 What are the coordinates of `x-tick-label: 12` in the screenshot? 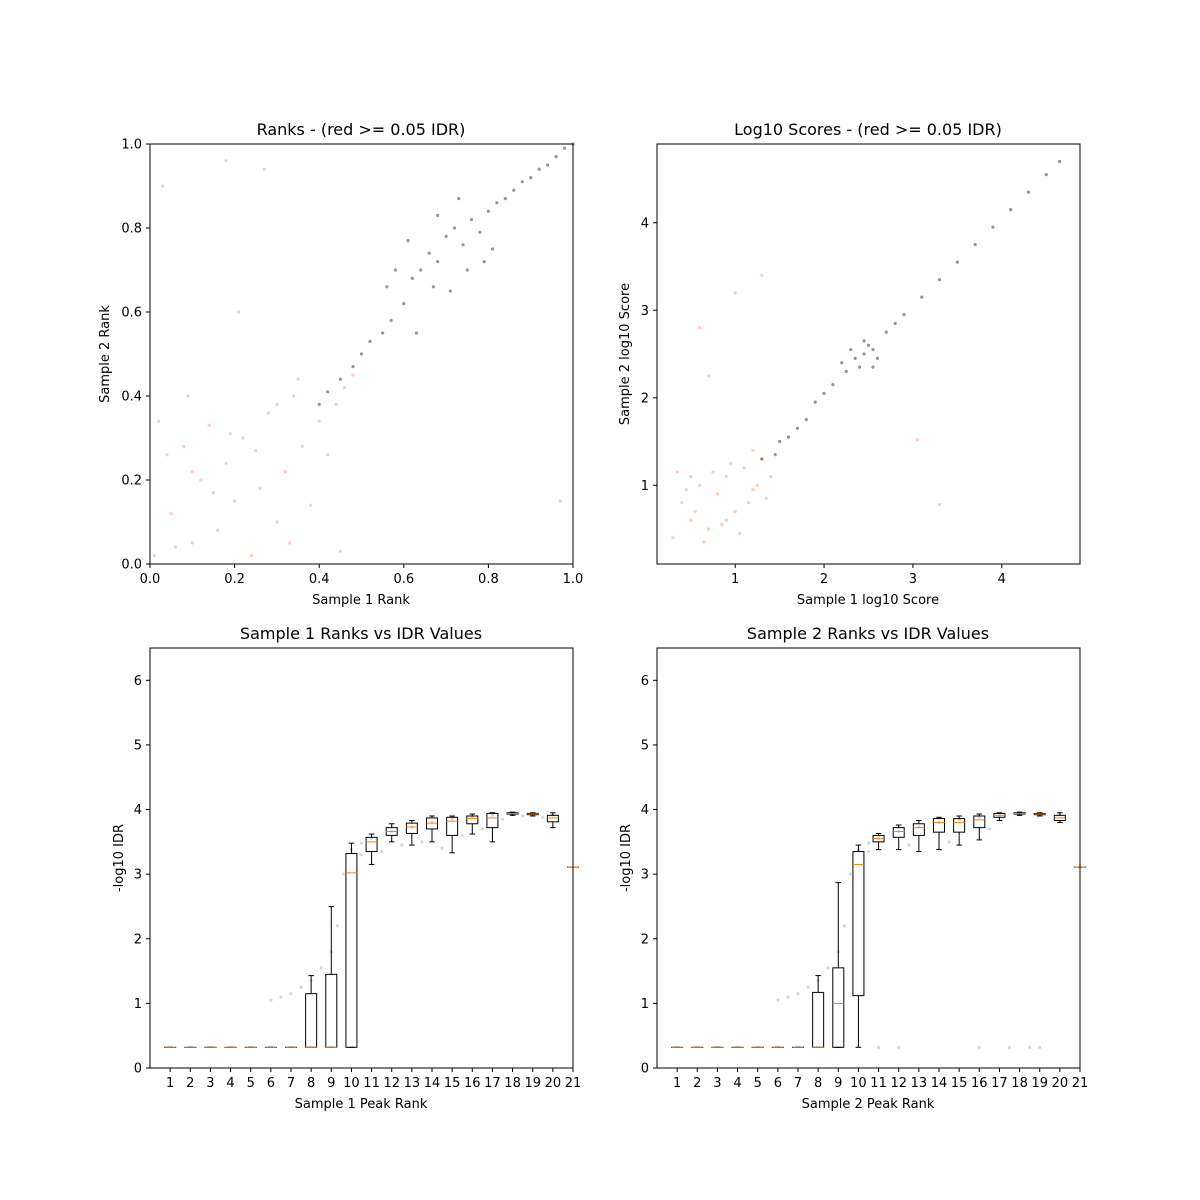 It's located at (391, 1083).